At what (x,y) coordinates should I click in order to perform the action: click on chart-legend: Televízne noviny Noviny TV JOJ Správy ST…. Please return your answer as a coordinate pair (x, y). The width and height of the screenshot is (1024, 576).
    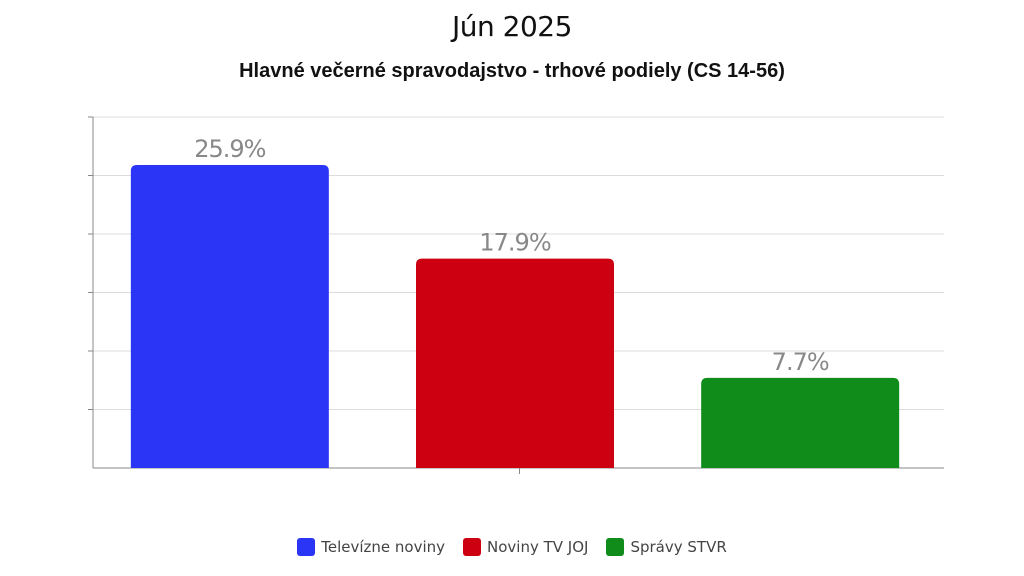
    Looking at the image, I should click on (512, 547).